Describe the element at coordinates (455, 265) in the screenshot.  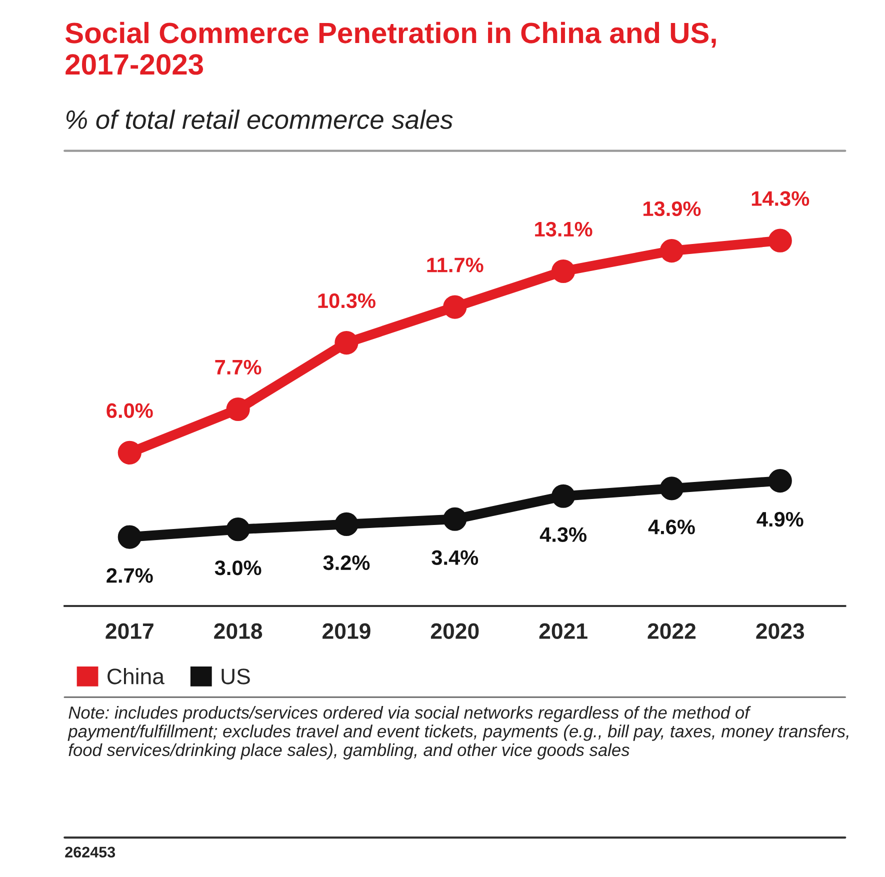
I see `data-label: 11.7%` at that location.